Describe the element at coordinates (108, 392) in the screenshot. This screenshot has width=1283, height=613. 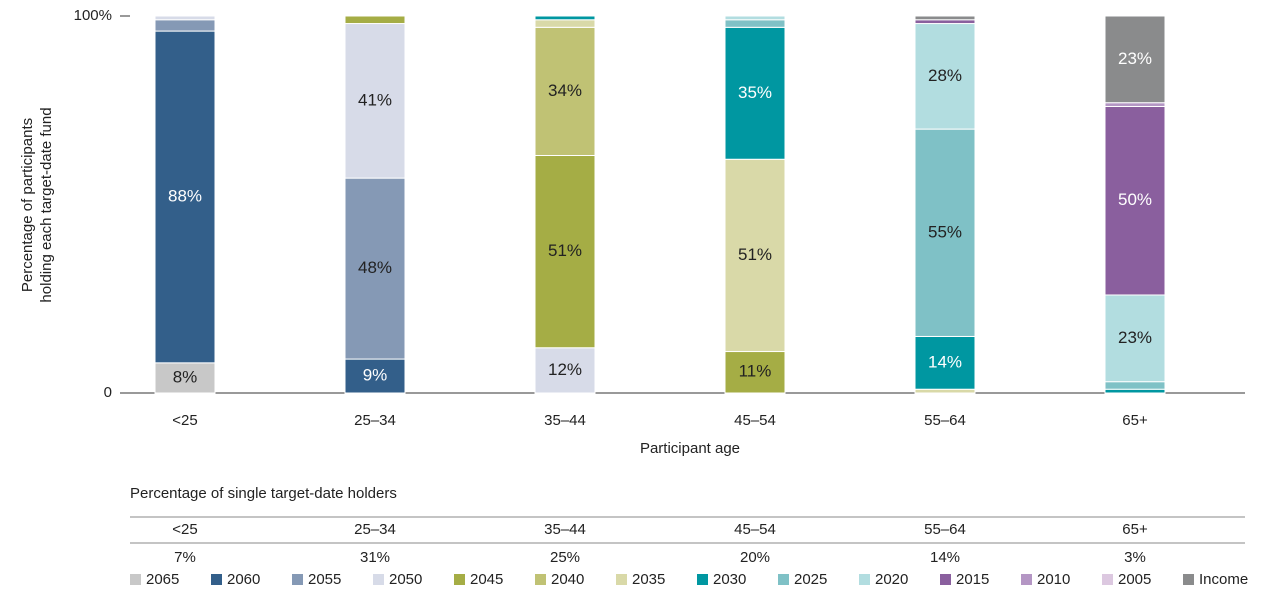
I see `y-tick-label: 0` at that location.